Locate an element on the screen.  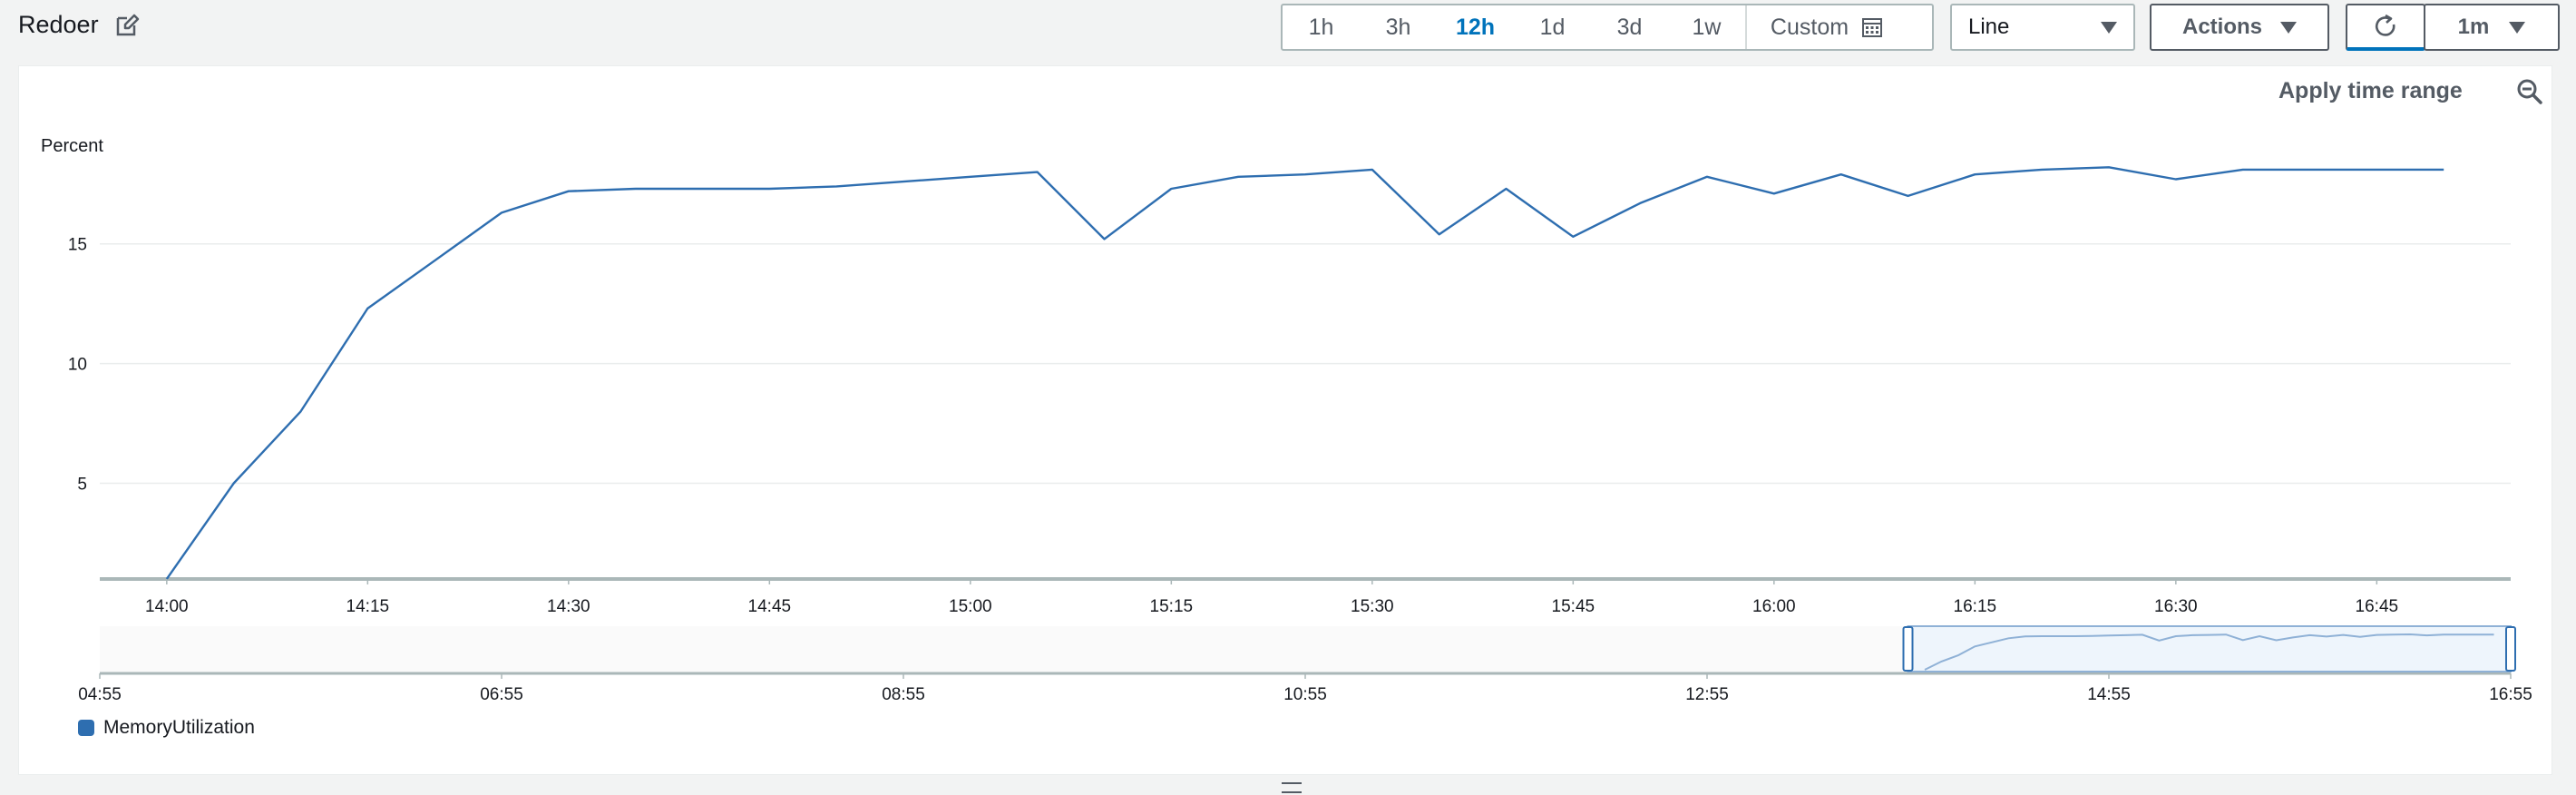
time-range-3h: 3h is located at coordinates (1398, 27).